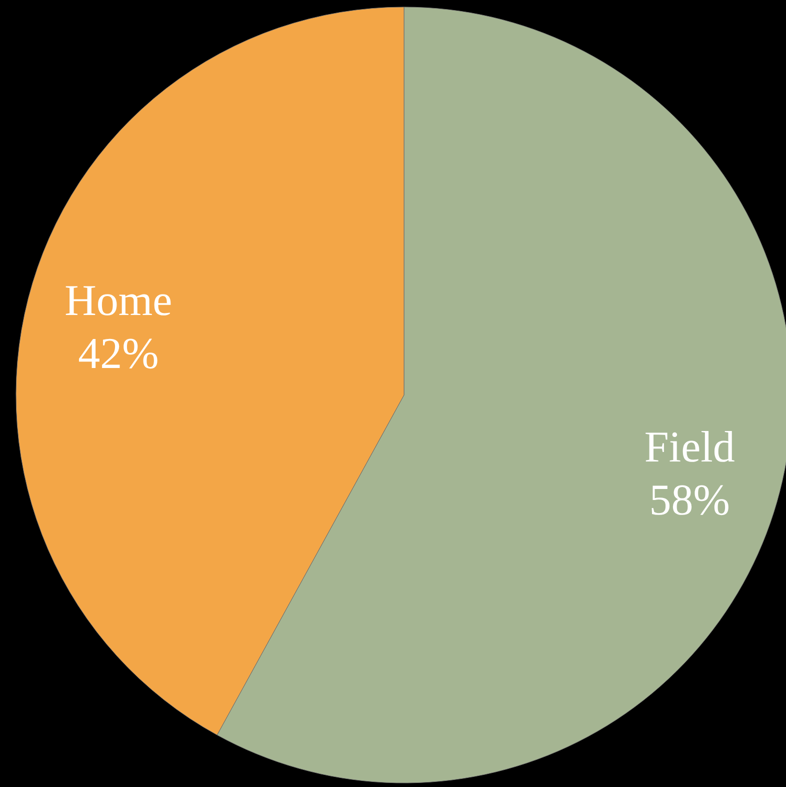 This screenshot has width=786, height=787. What do you see at coordinates (689, 447) in the screenshot?
I see `slice-label: Field` at bounding box center [689, 447].